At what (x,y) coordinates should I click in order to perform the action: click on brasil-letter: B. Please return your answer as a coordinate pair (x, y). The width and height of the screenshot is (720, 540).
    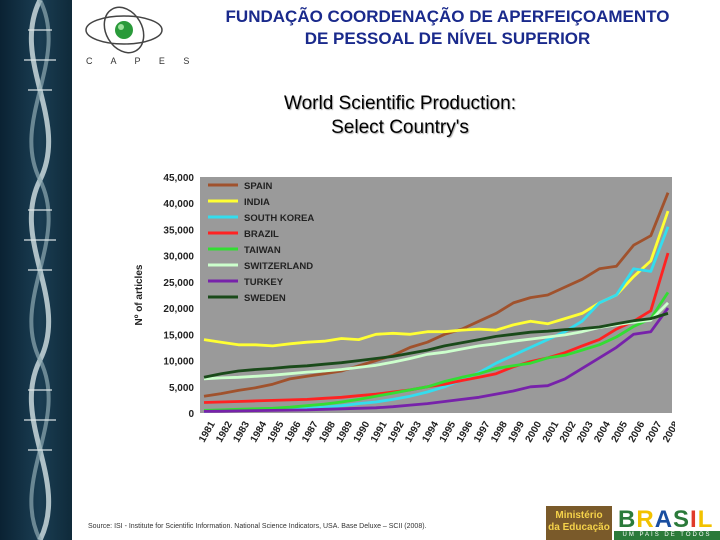
    Looking at the image, I should click on (627, 519).